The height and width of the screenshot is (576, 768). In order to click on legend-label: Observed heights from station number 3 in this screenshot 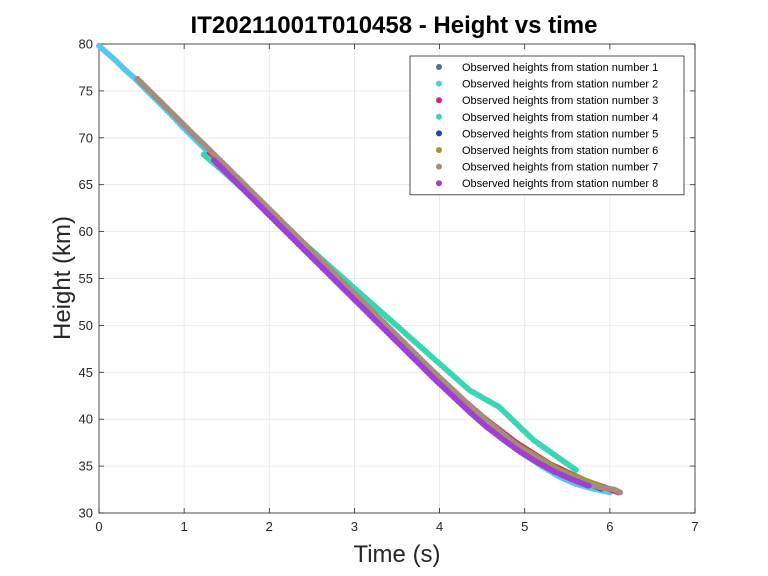, I will do `click(560, 101)`.